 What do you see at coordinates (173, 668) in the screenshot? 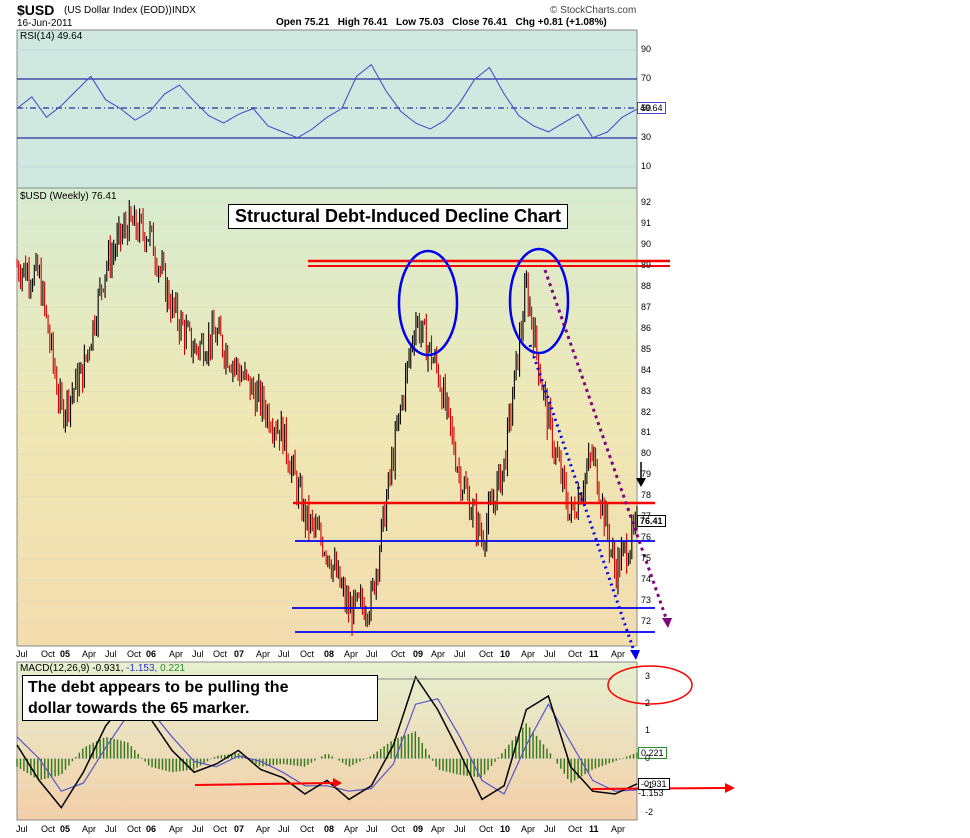
I see `macd-label-hist: 0.221` at bounding box center [173, 668].